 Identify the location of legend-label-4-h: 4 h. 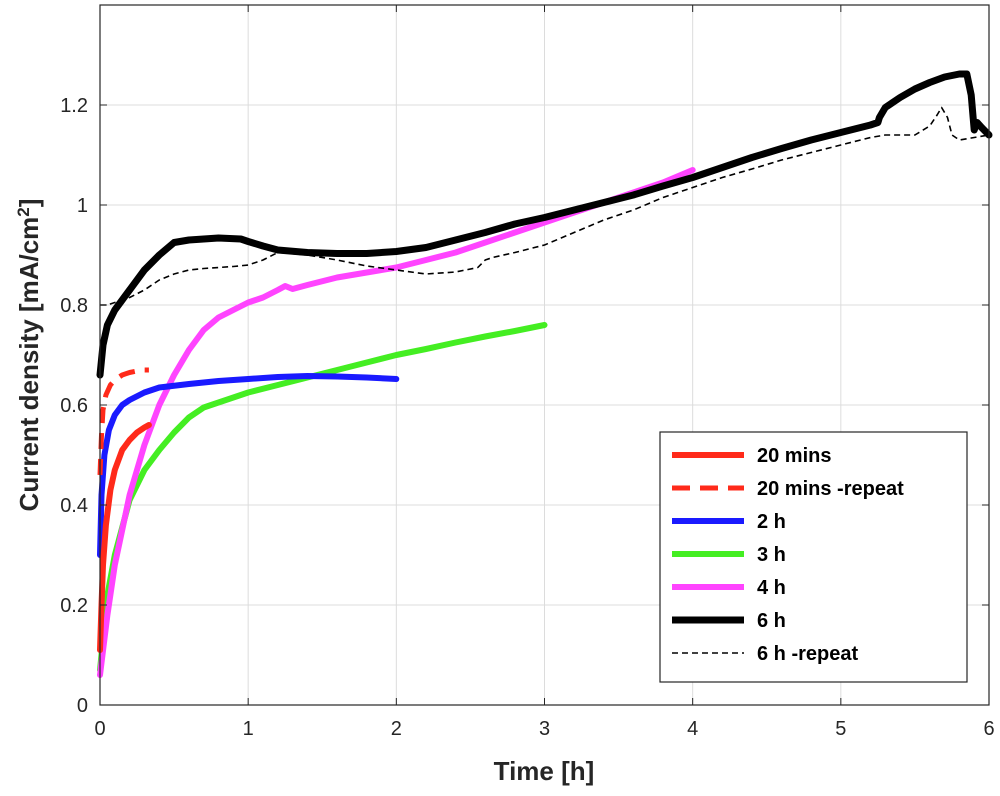
(771, 588).